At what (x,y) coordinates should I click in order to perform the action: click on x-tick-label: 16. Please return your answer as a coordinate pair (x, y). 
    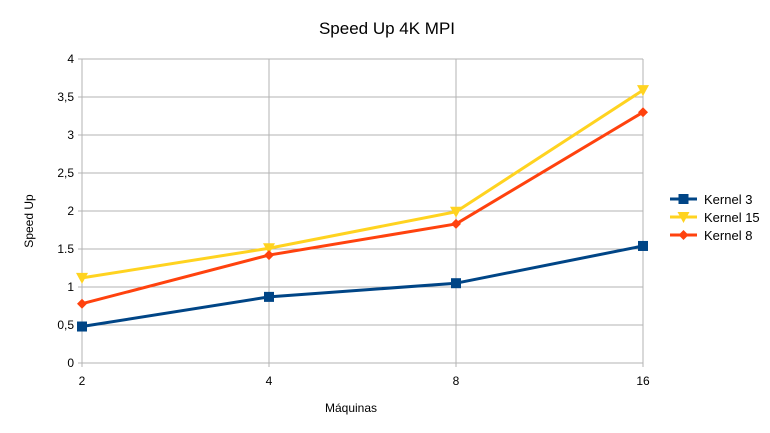
    Looking at the image, I should click on (643, 381).